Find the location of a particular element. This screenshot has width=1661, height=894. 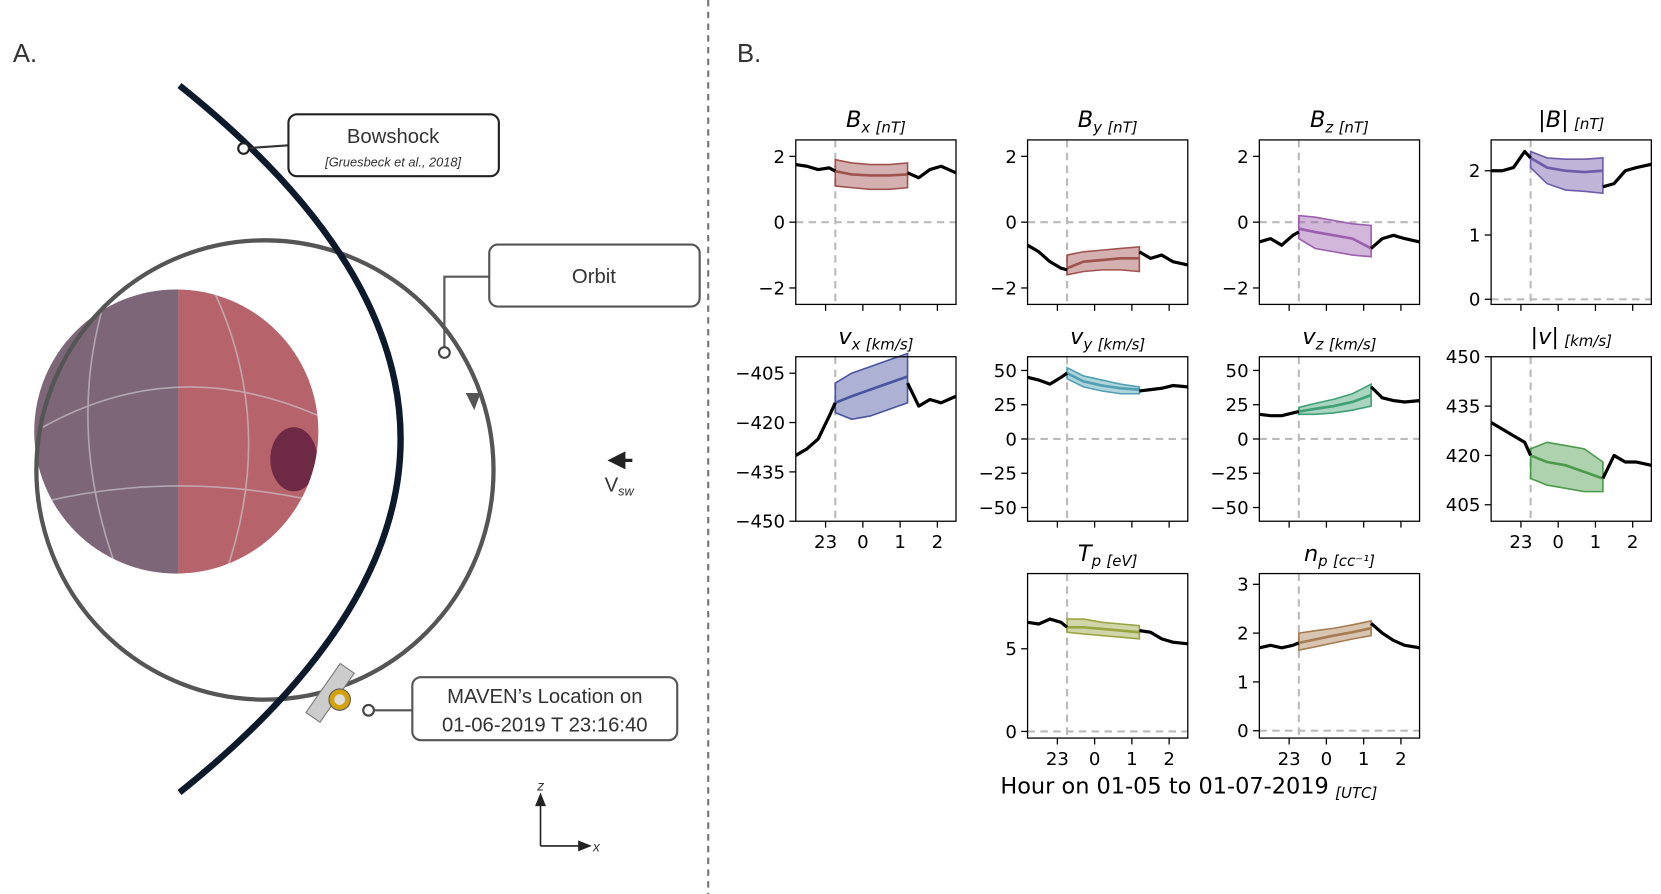

callout-text: 01-06-2019 T 23:16:40 is located at coordinates (545, 726).